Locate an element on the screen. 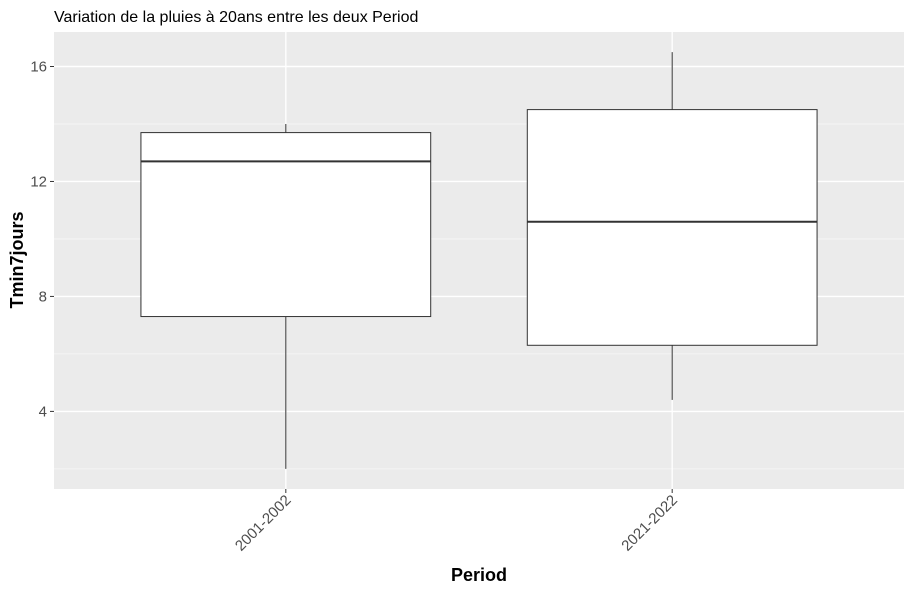 The image size is (912, 592). x-tick-label: 2001-2002 is located at coordinates (263, 523).